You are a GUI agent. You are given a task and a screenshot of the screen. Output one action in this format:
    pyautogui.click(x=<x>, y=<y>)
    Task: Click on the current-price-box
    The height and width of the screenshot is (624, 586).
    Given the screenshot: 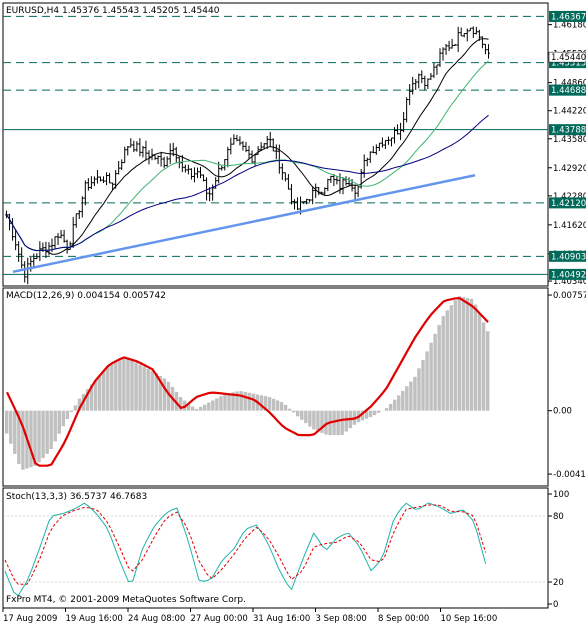 What is the action you would take?
    pyautogui.click(x=567, y=57)
    